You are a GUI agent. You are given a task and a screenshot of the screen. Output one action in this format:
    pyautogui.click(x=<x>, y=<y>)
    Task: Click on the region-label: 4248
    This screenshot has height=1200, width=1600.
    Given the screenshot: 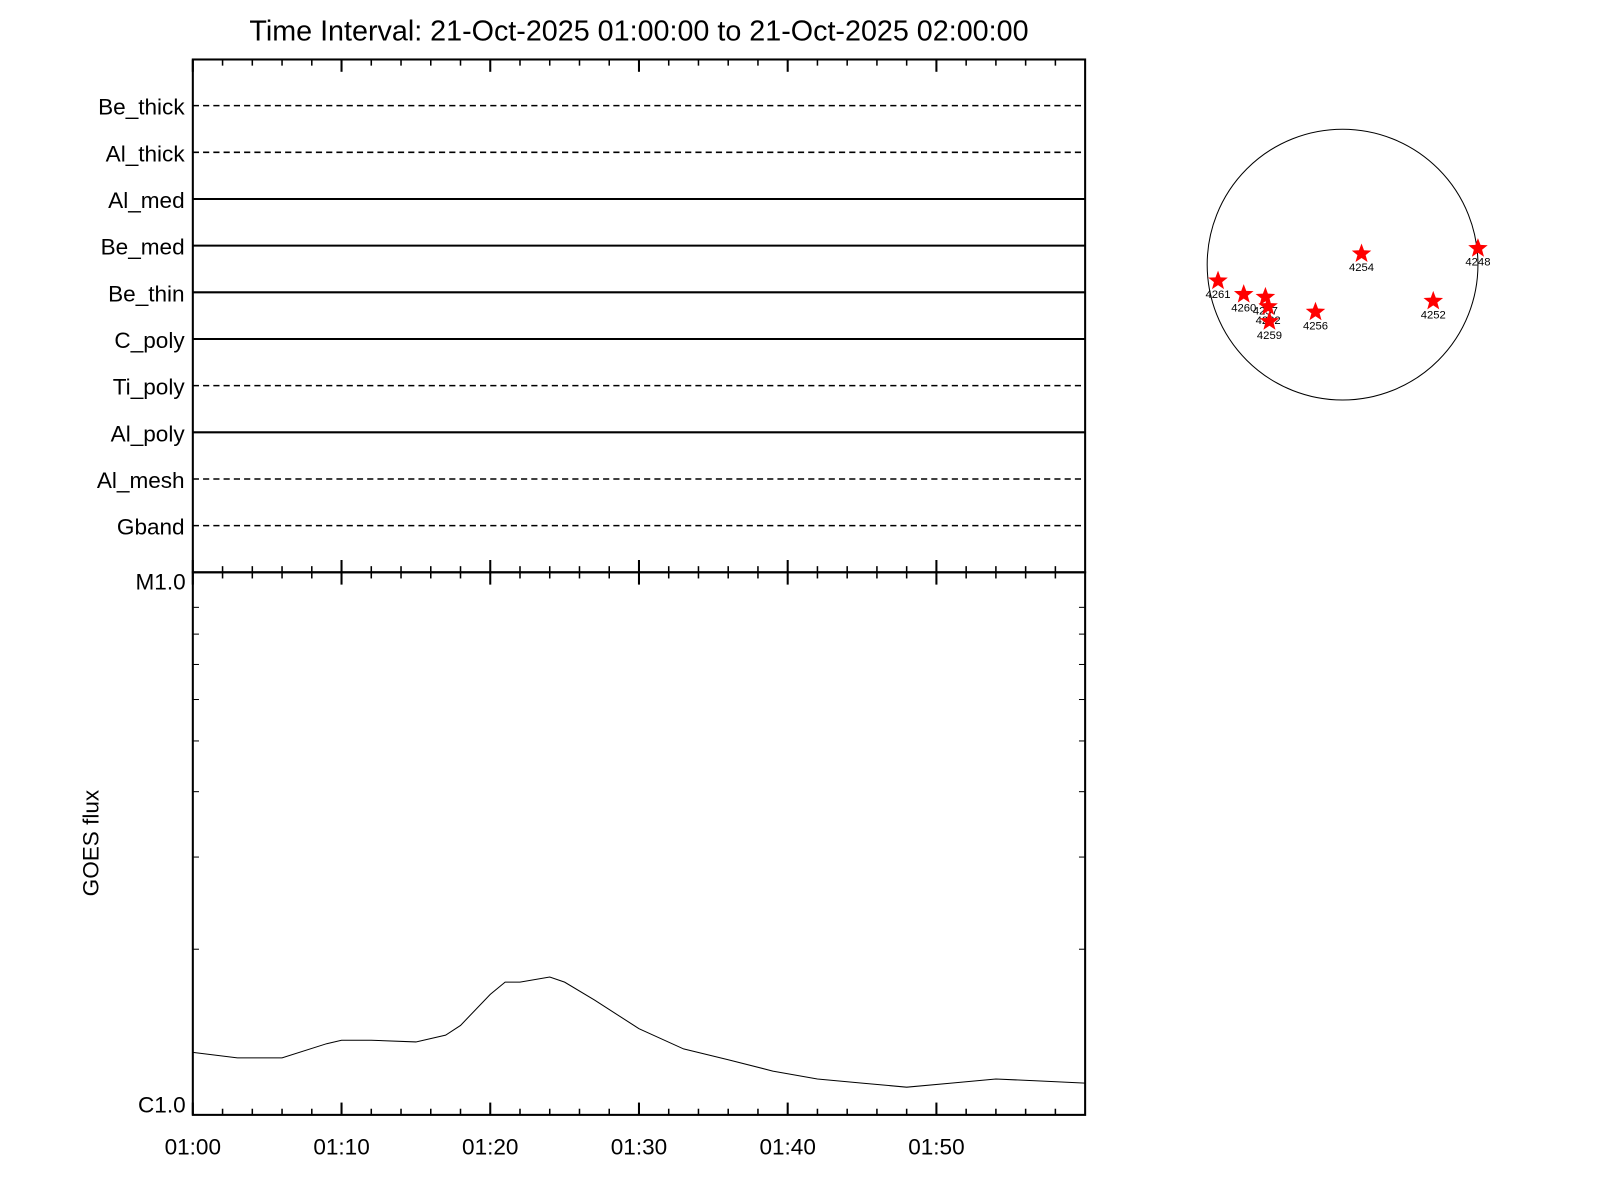 What is the action you would take?
    pyautogui.click(x=1477, y=263)
    